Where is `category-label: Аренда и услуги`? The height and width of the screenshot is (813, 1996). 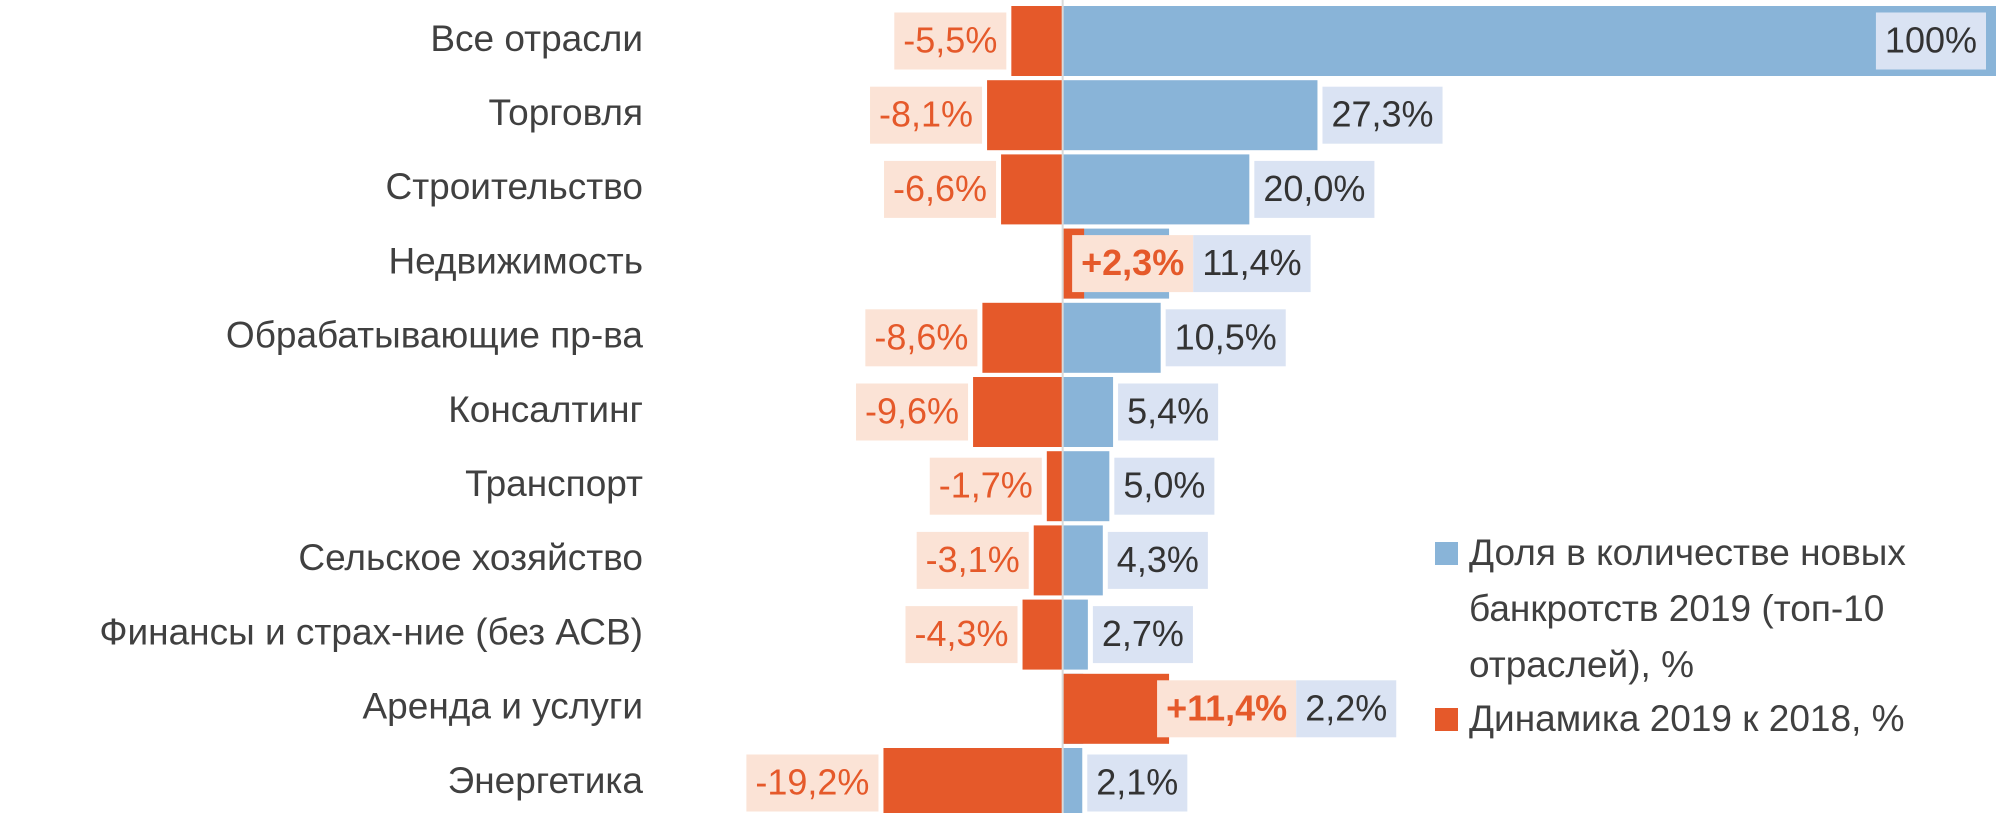 category-label: Аренда и услуги is located at coordinates (503, 706).